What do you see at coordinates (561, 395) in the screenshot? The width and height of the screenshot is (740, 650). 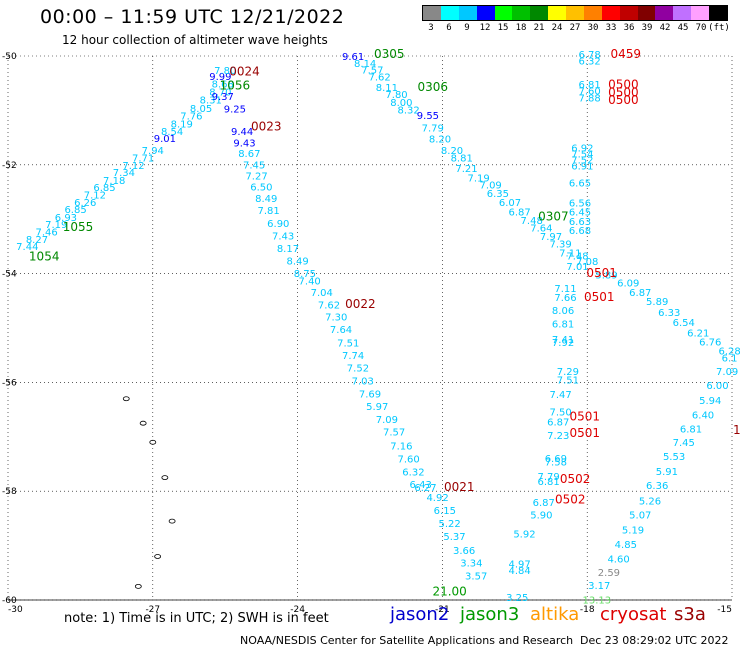 I see `wave-height-value: 7.47` at bounding box center [561, 395].